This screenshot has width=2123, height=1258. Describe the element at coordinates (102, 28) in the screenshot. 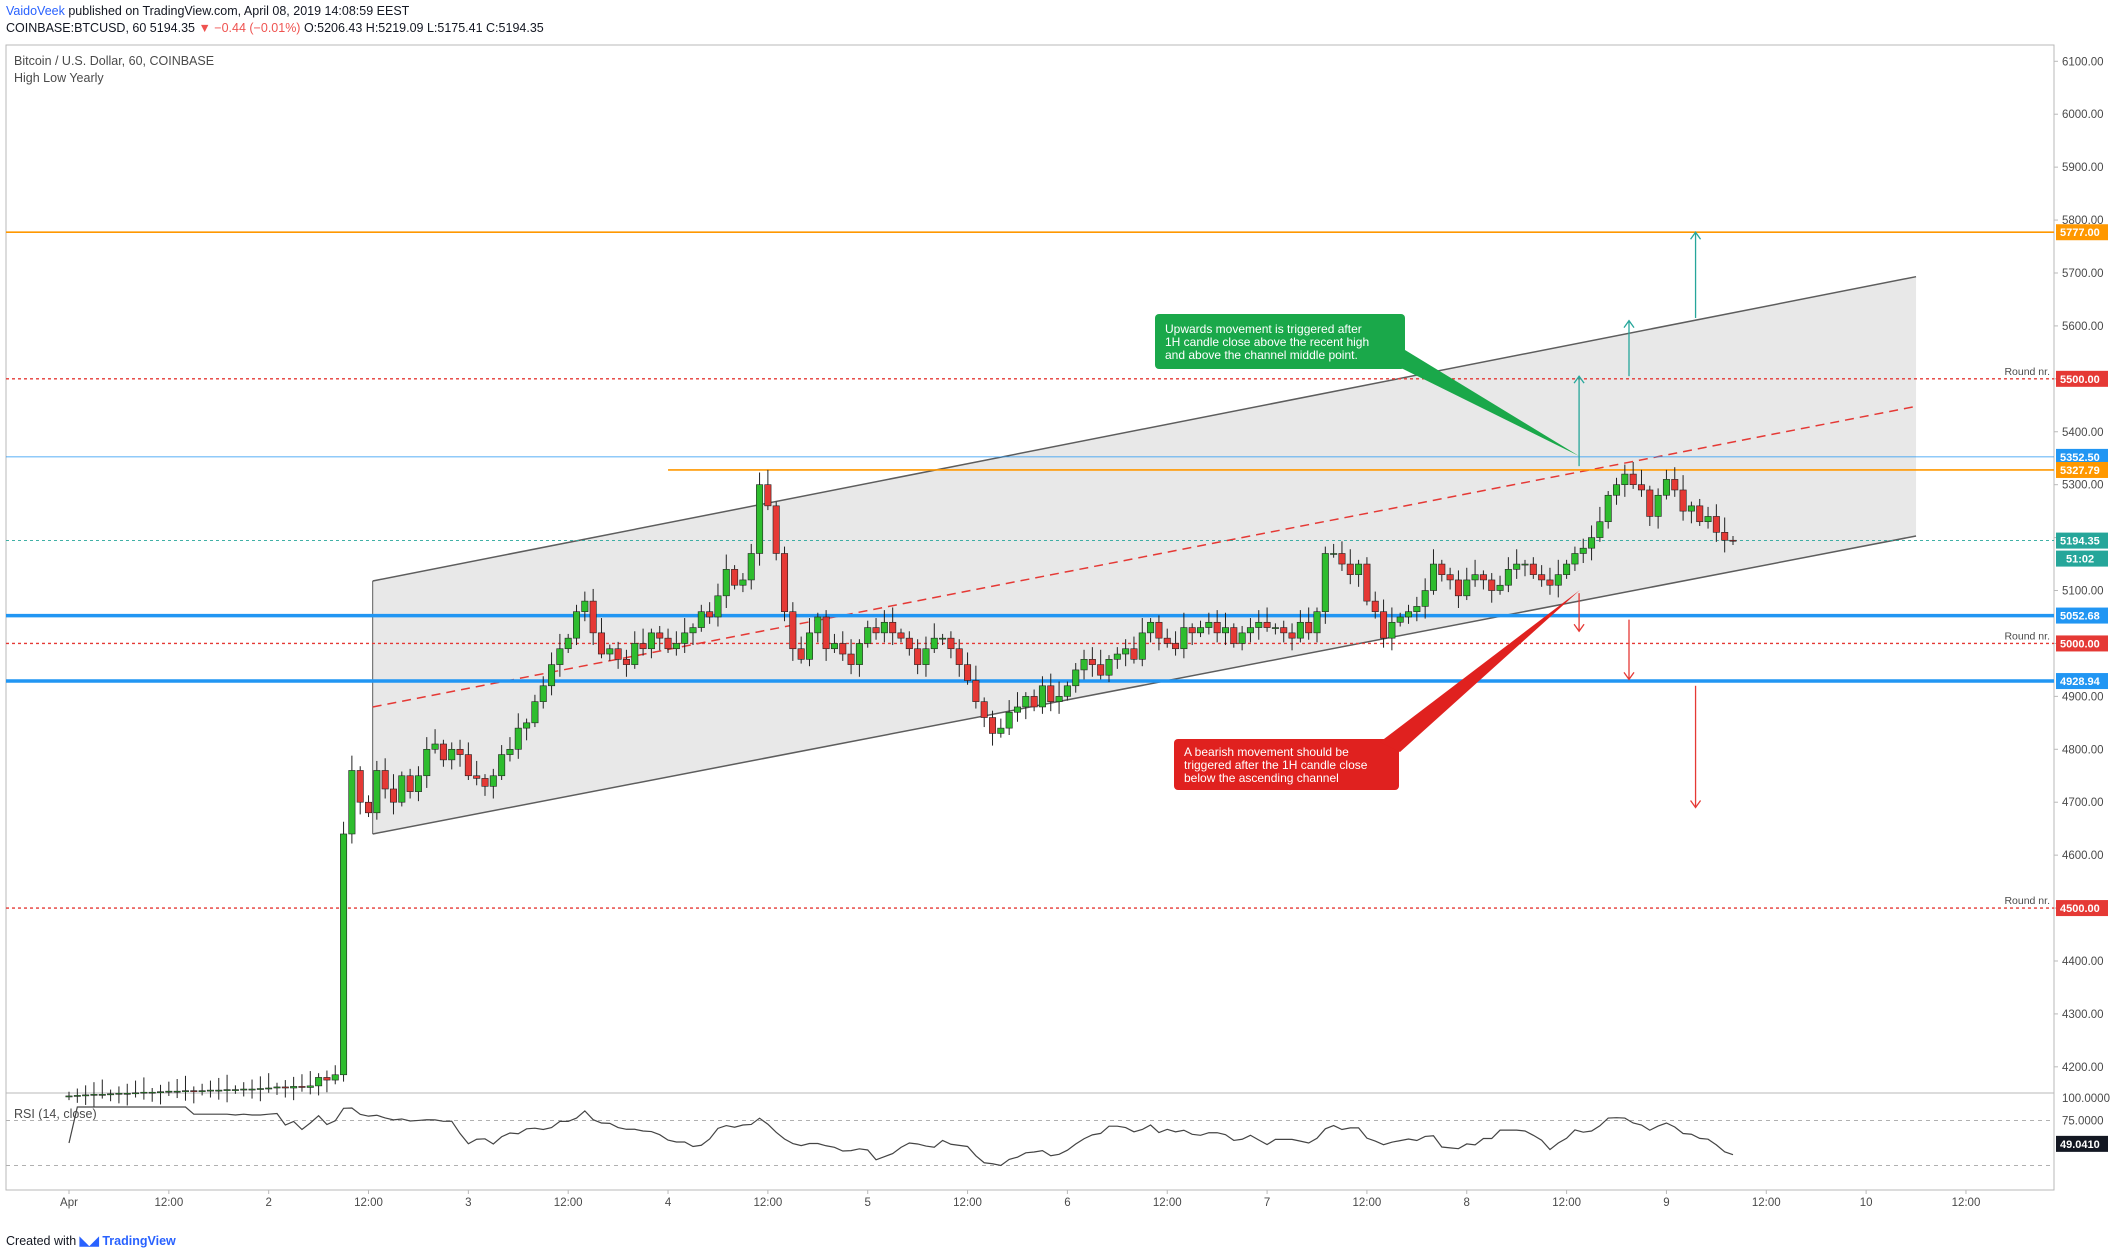

I see `symbol-info: COINBASE:BTCUSD, 60 5194.35` at that location.